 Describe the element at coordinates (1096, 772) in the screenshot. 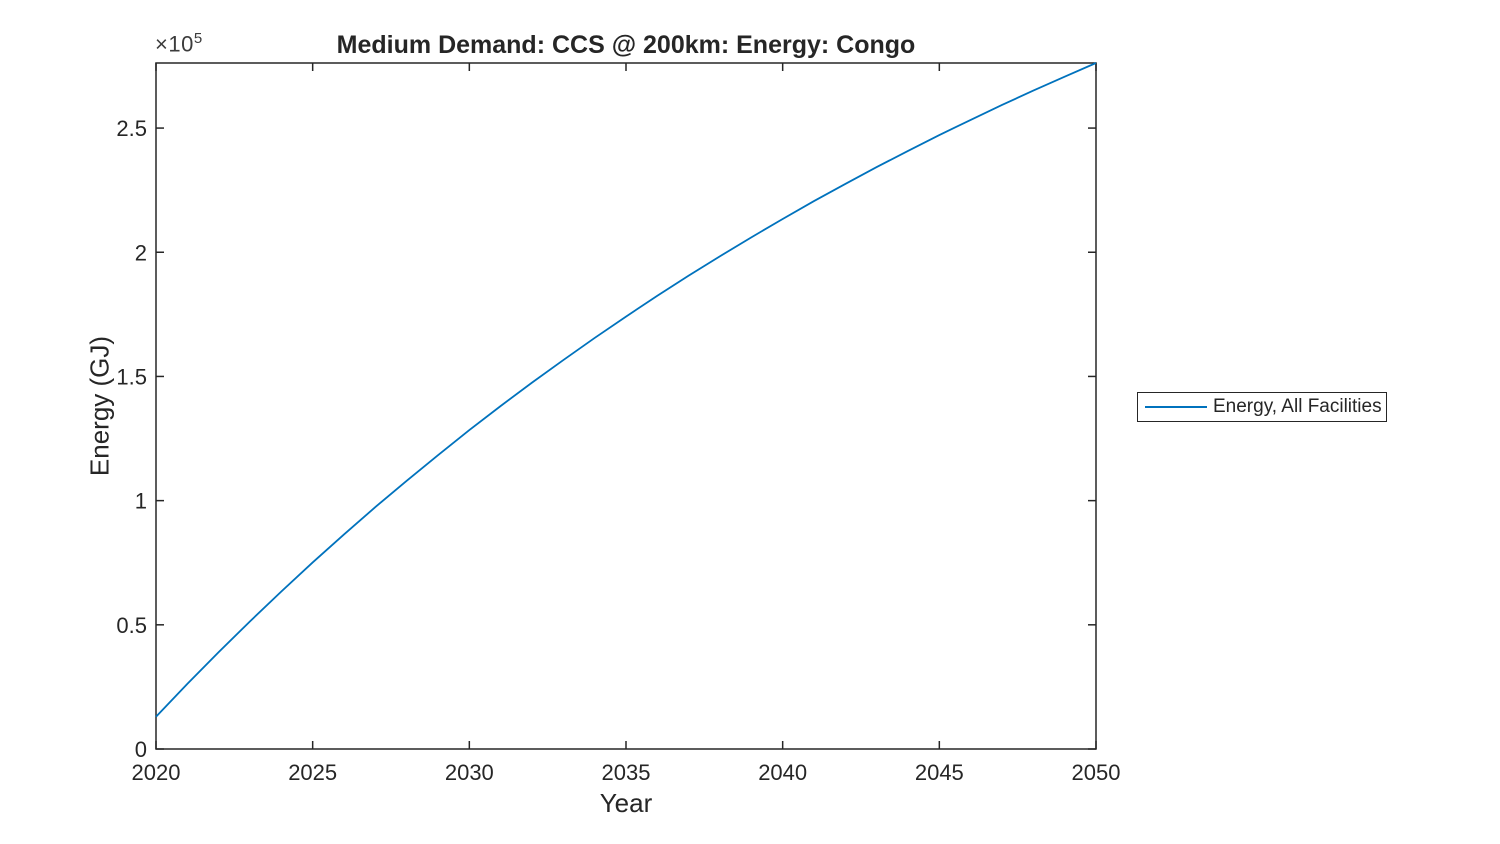

I see `x-tick-label: 2050` at that location.